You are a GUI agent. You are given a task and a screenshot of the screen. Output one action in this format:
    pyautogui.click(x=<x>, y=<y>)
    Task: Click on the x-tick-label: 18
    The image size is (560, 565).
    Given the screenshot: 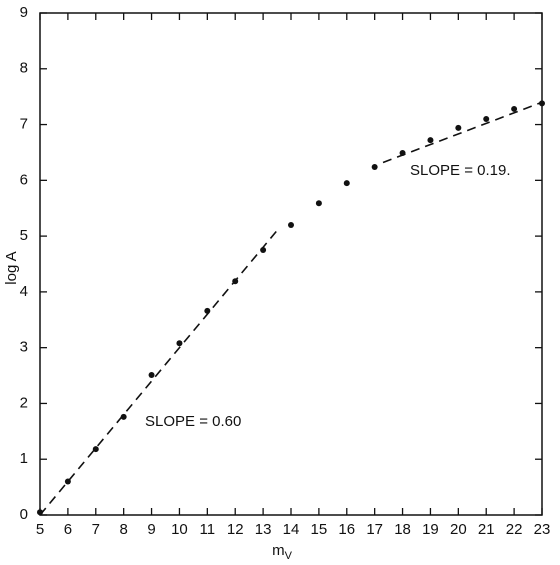 What is the action you would take?
    pyautogui.click(x=402, y=529)
    